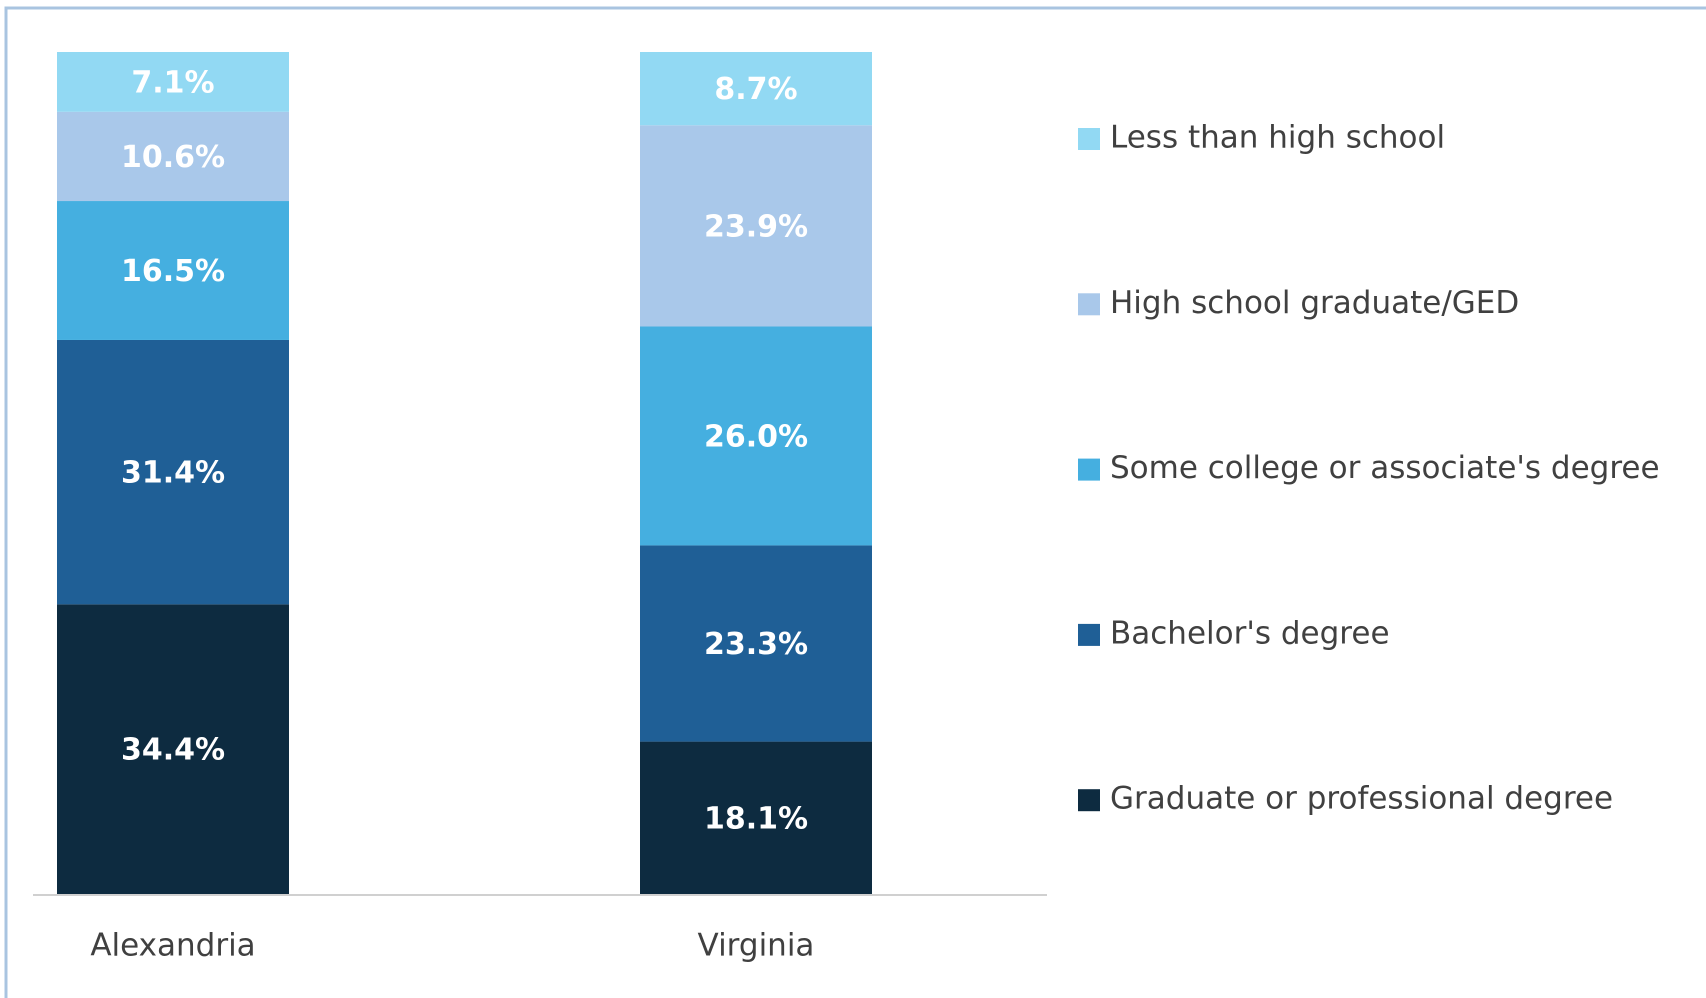 This screenshot has height=998, width=1706. I want to click on data-label: 31.4%, so click(173, 473).